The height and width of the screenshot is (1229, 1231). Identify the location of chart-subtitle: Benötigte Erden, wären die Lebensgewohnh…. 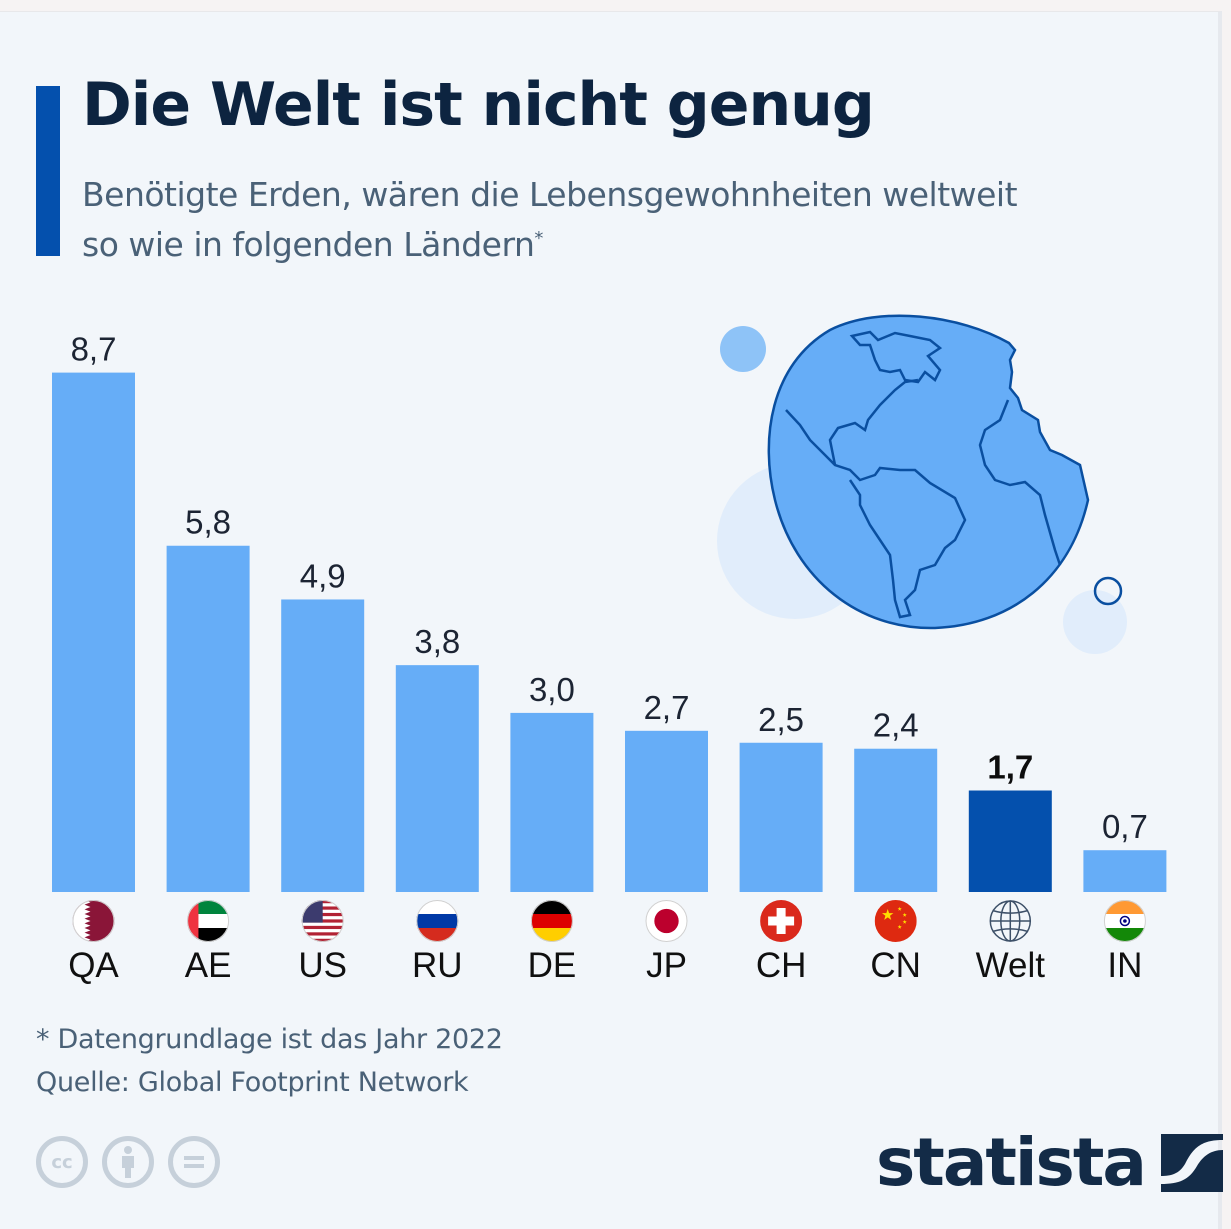
(562, 220).